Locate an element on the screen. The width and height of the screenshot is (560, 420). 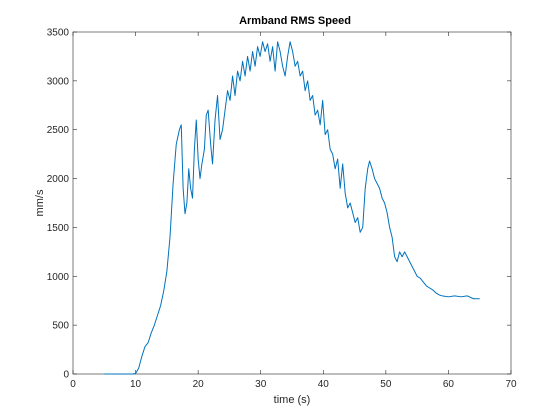
y-tick-label: 3000 is located at coordinates (58, 81).